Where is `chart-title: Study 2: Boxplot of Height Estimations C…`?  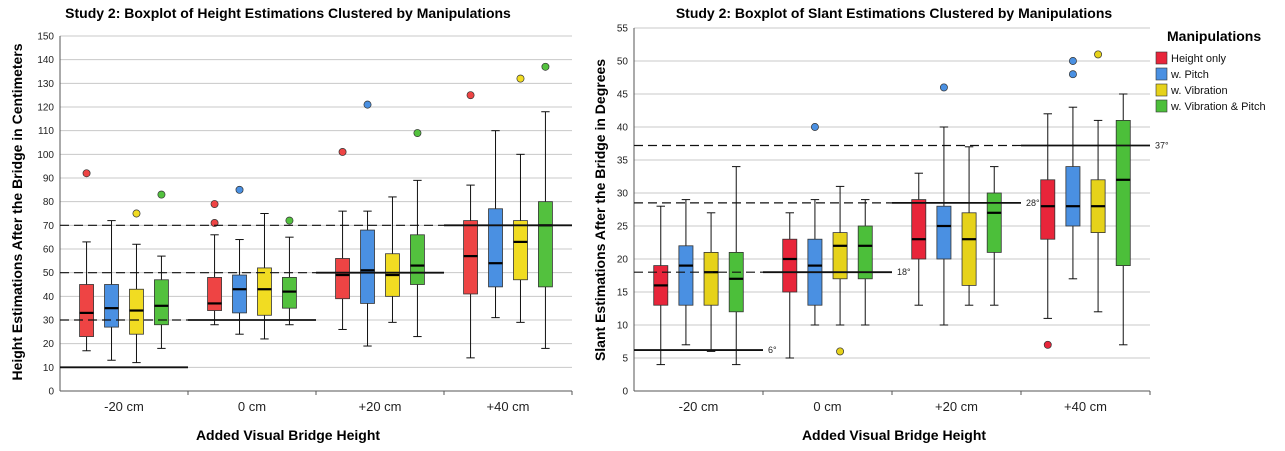
chart-title: Study 2: Boxplot of Height Estimations C… is located at coordinates (288, 13).